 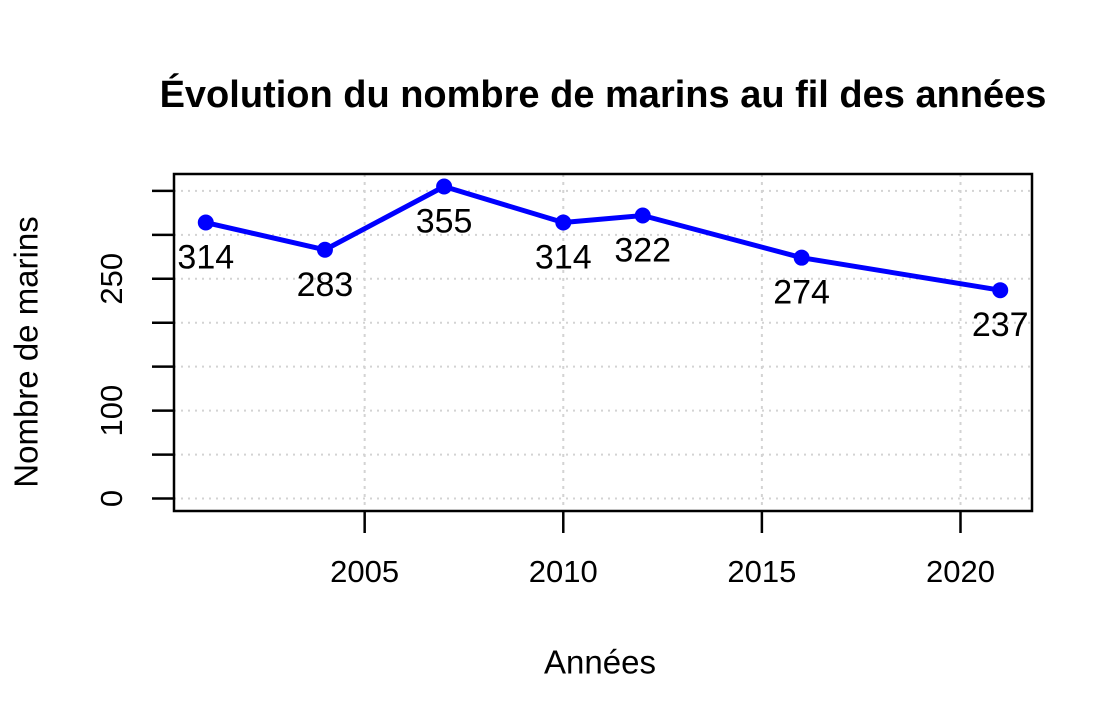 I want to click on data-point-label: 283, so click(x=325, y=285).